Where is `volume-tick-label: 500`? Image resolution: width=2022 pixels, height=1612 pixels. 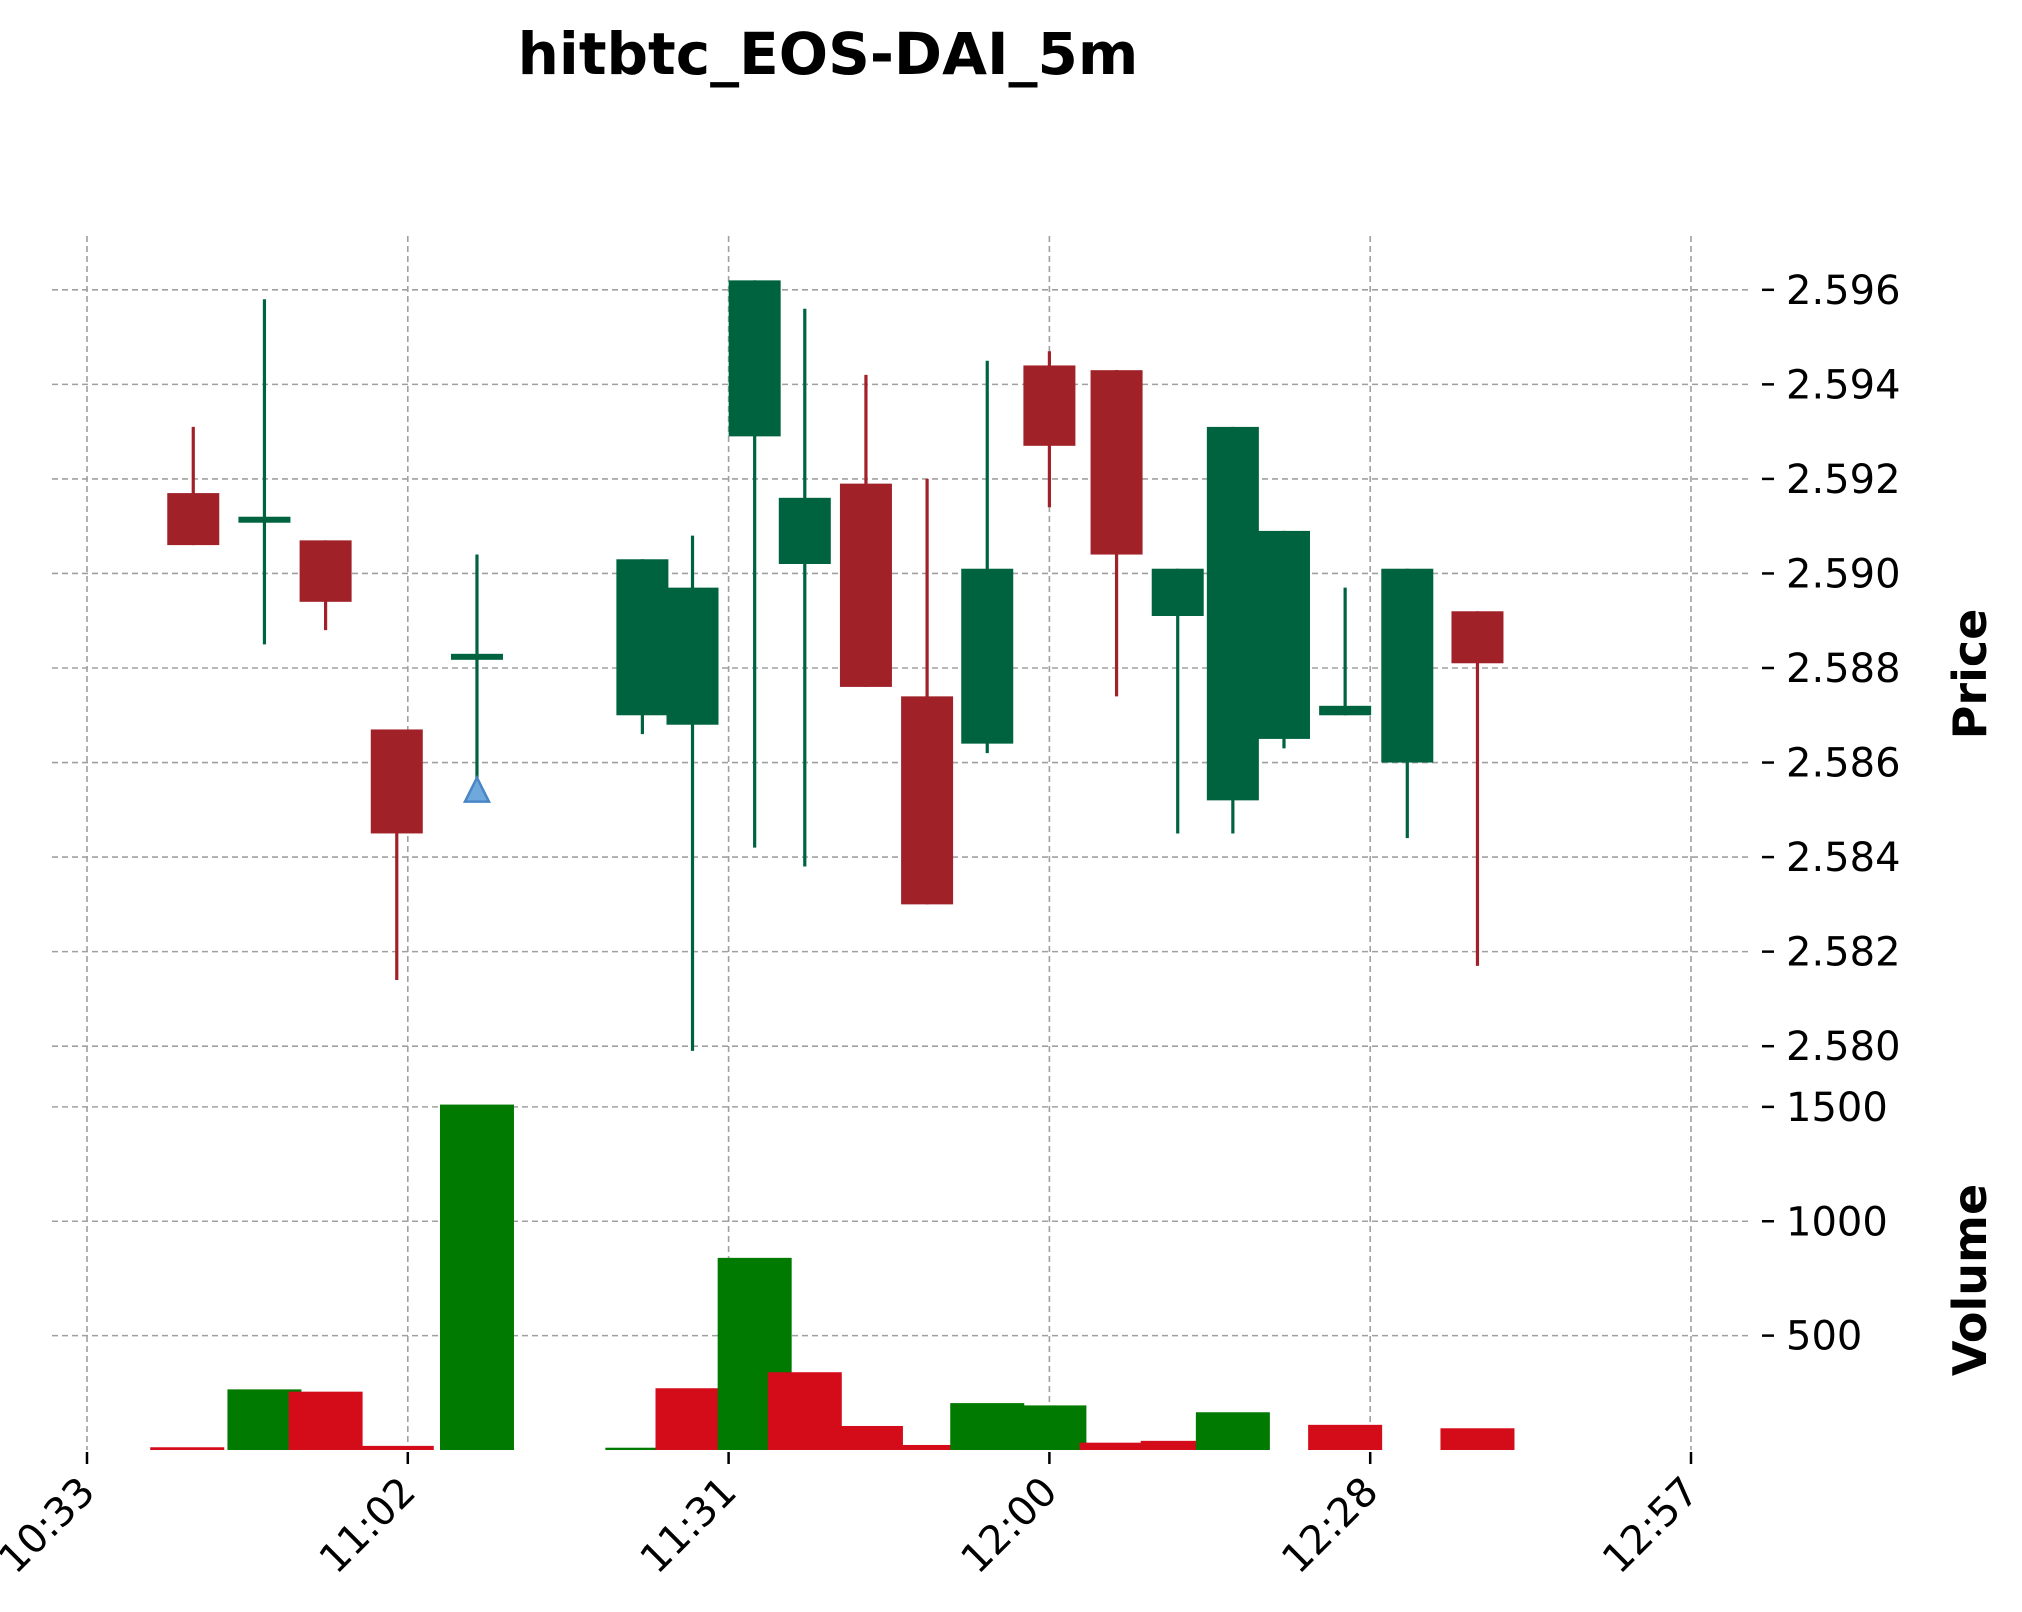
volume-tick-label: 500 is located at coordinates (1824, 1337).